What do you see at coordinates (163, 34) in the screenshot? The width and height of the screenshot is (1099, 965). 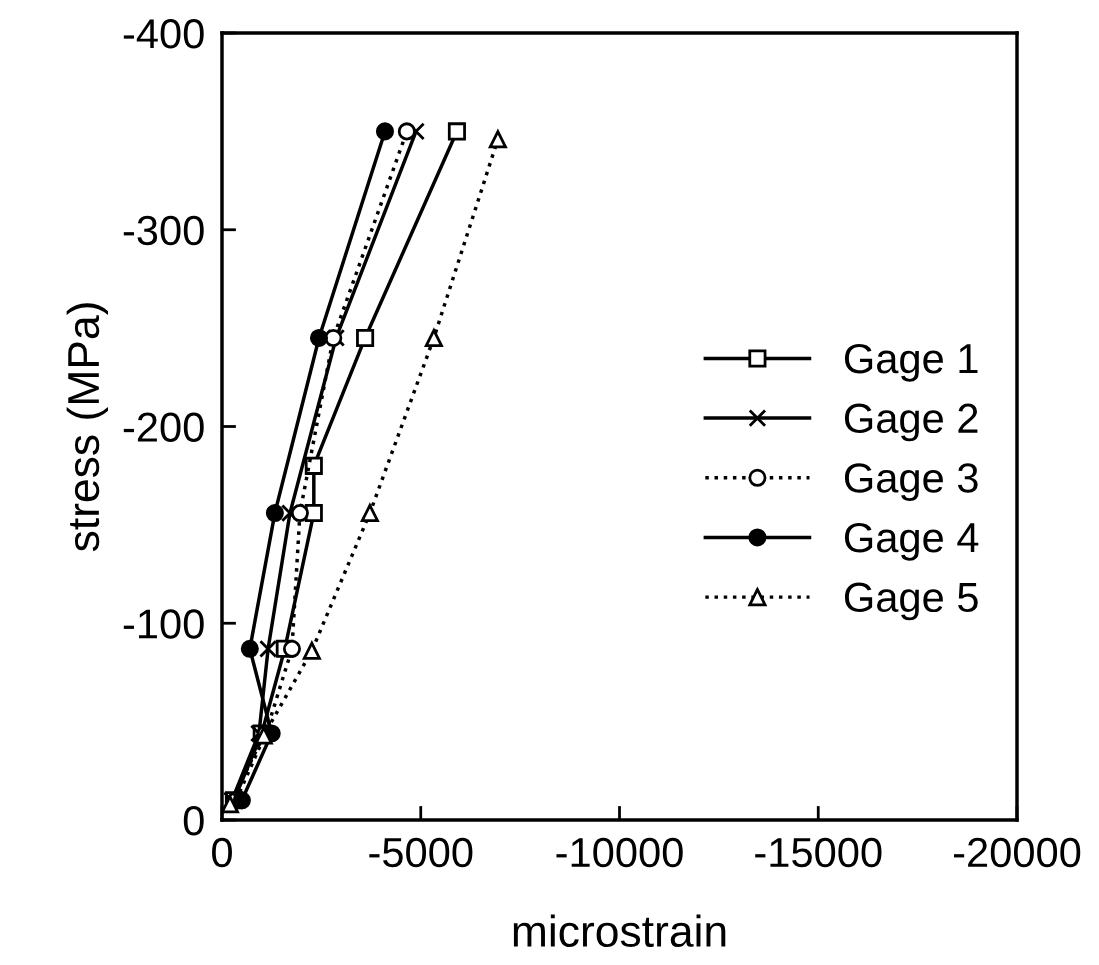 I see `y-tick-label: -400` at bounding box center [163, 34].